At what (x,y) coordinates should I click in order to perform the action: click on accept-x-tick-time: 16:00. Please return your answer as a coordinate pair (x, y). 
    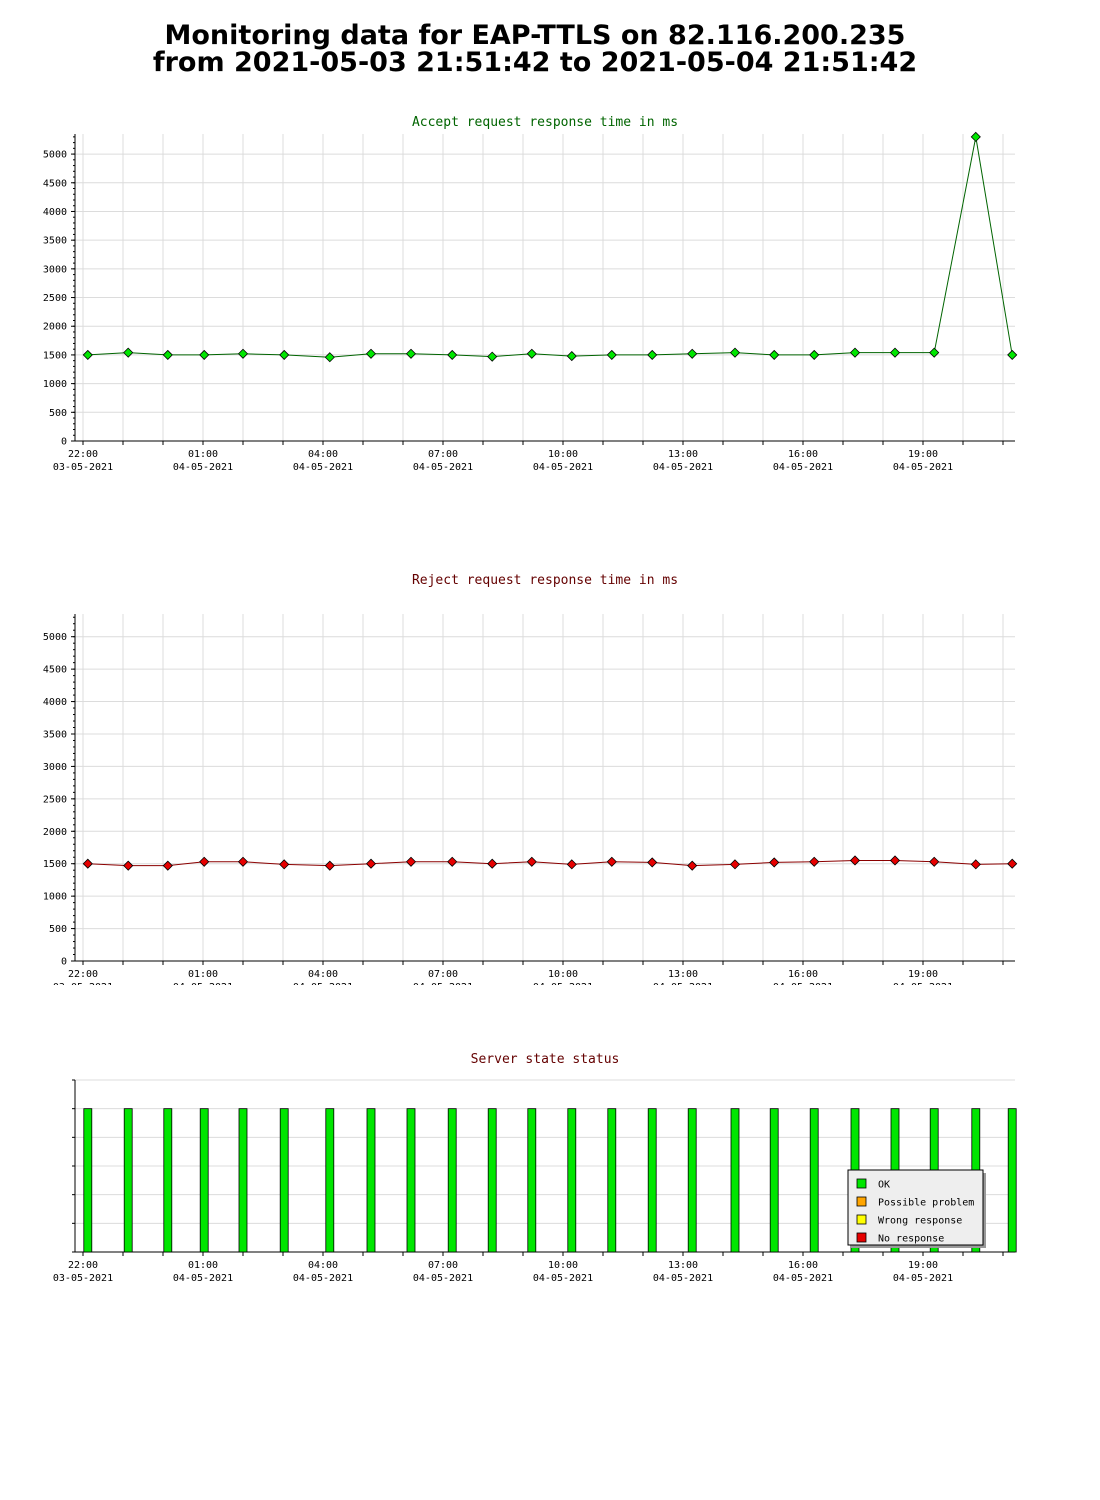
    Looking at the image, I should click on (803, 454).